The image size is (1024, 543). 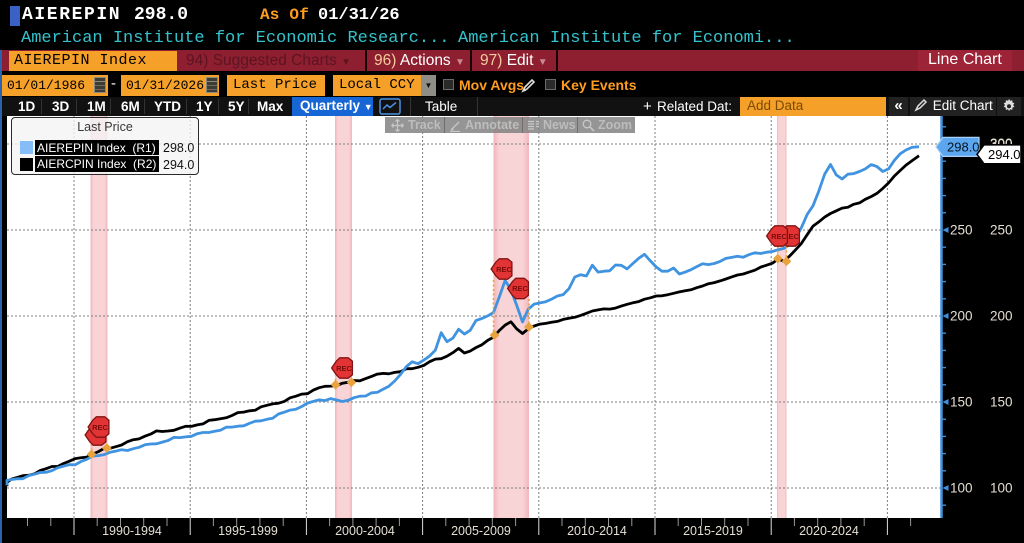 I want to click on svg-text: 294.0, so click(x=1004, y=154).